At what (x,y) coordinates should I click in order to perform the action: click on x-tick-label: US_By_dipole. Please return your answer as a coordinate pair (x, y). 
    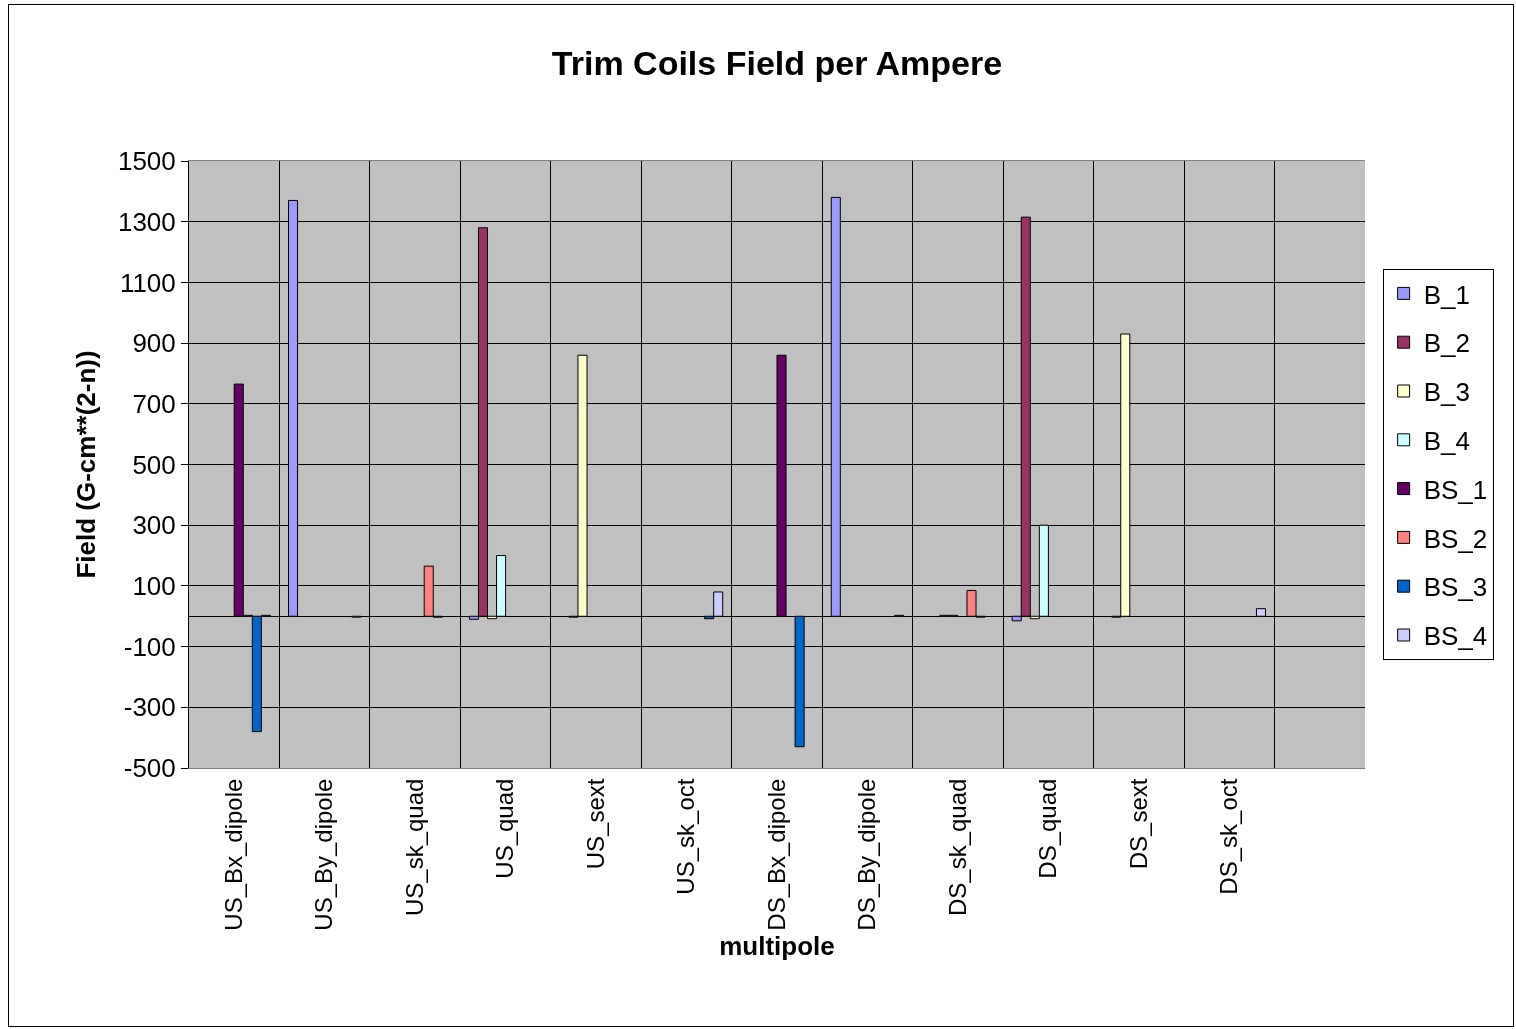
    Looking at the image, I should click on (324, 854).